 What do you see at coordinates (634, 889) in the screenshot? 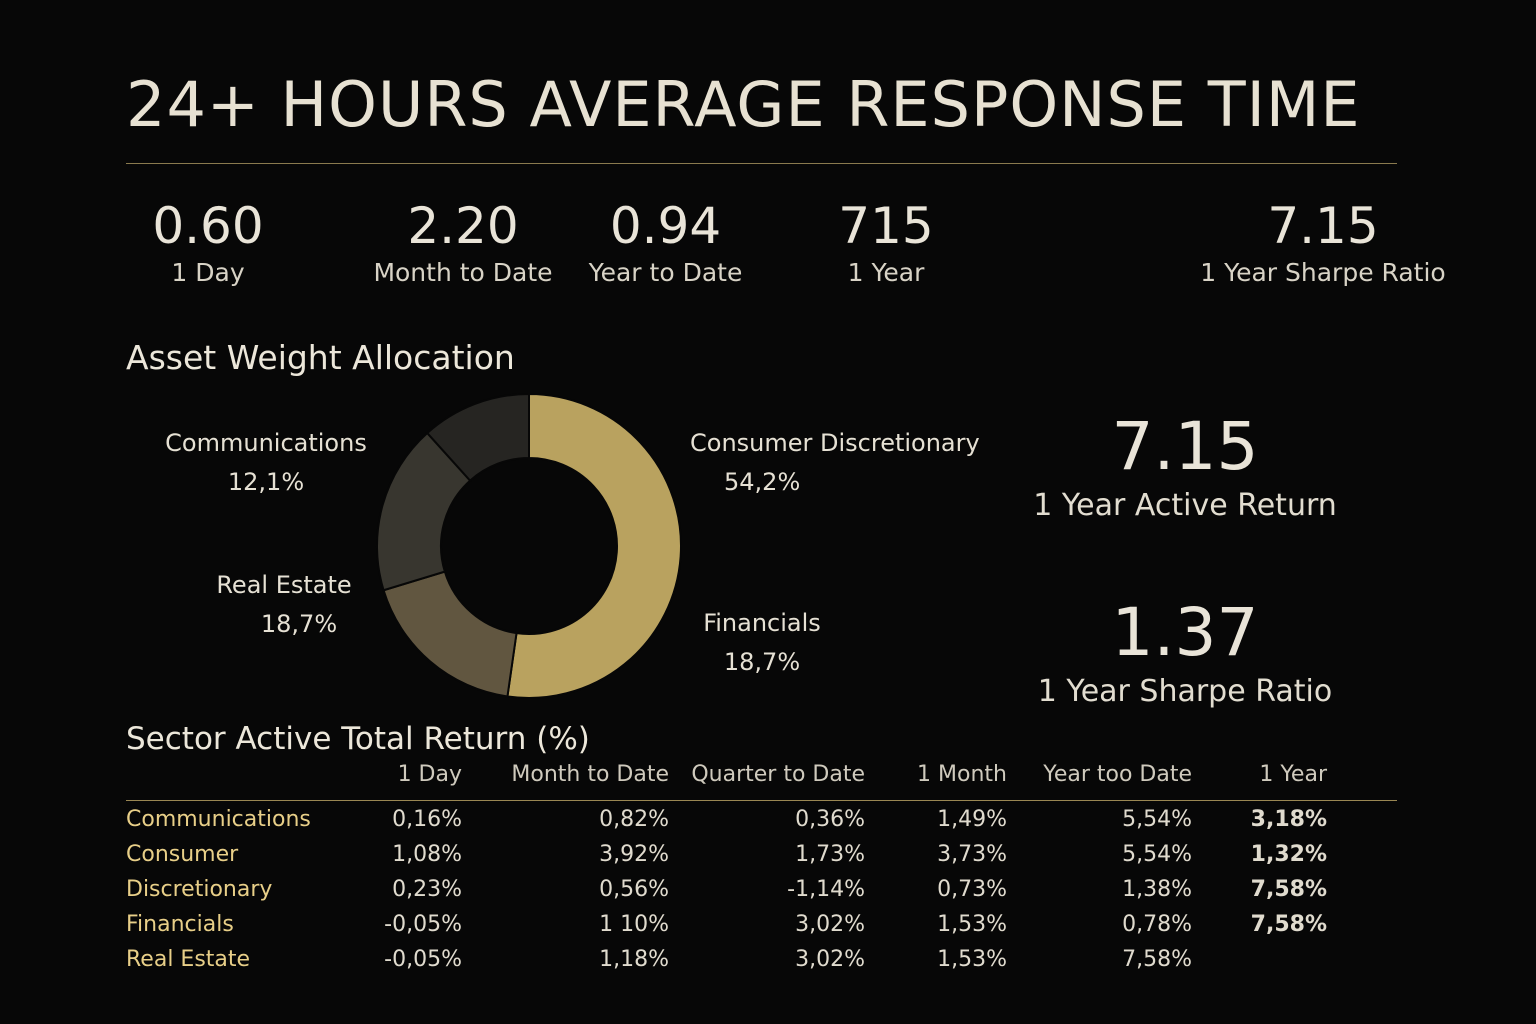
I see `table-cell: 0,56%` at bounding box center [634, 889].